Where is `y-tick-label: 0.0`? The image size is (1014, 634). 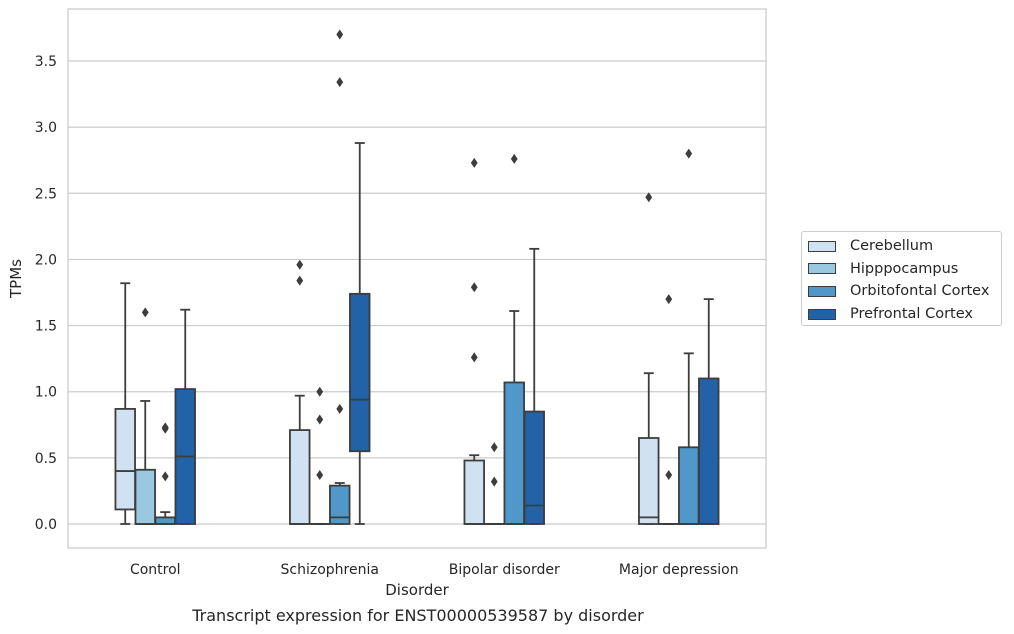 y-tick-label: 0.0 is located at coordinates (46, 525).